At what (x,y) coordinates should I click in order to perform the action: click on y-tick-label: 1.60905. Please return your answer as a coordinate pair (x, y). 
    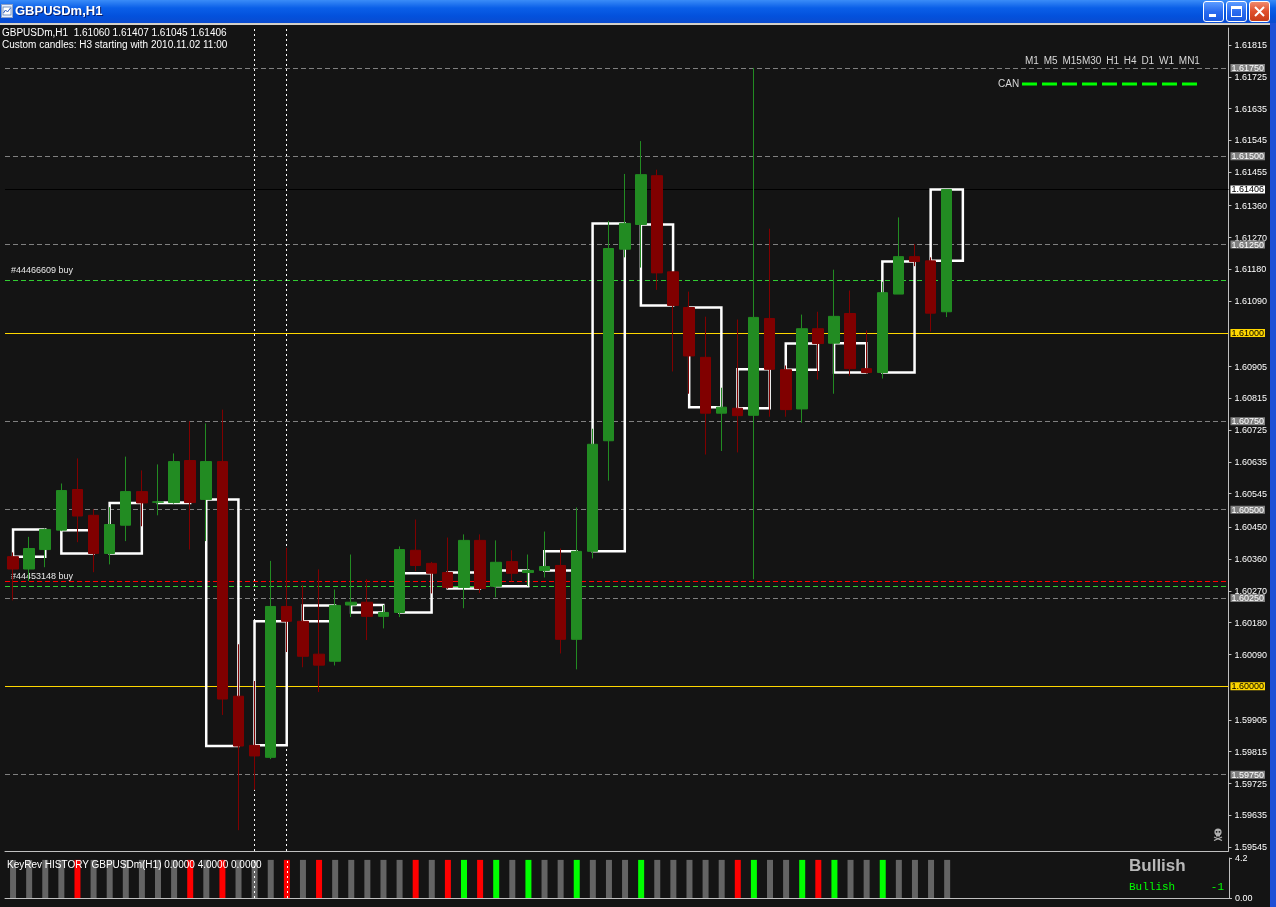
    Looking at the image, I should click on (1251, 366).